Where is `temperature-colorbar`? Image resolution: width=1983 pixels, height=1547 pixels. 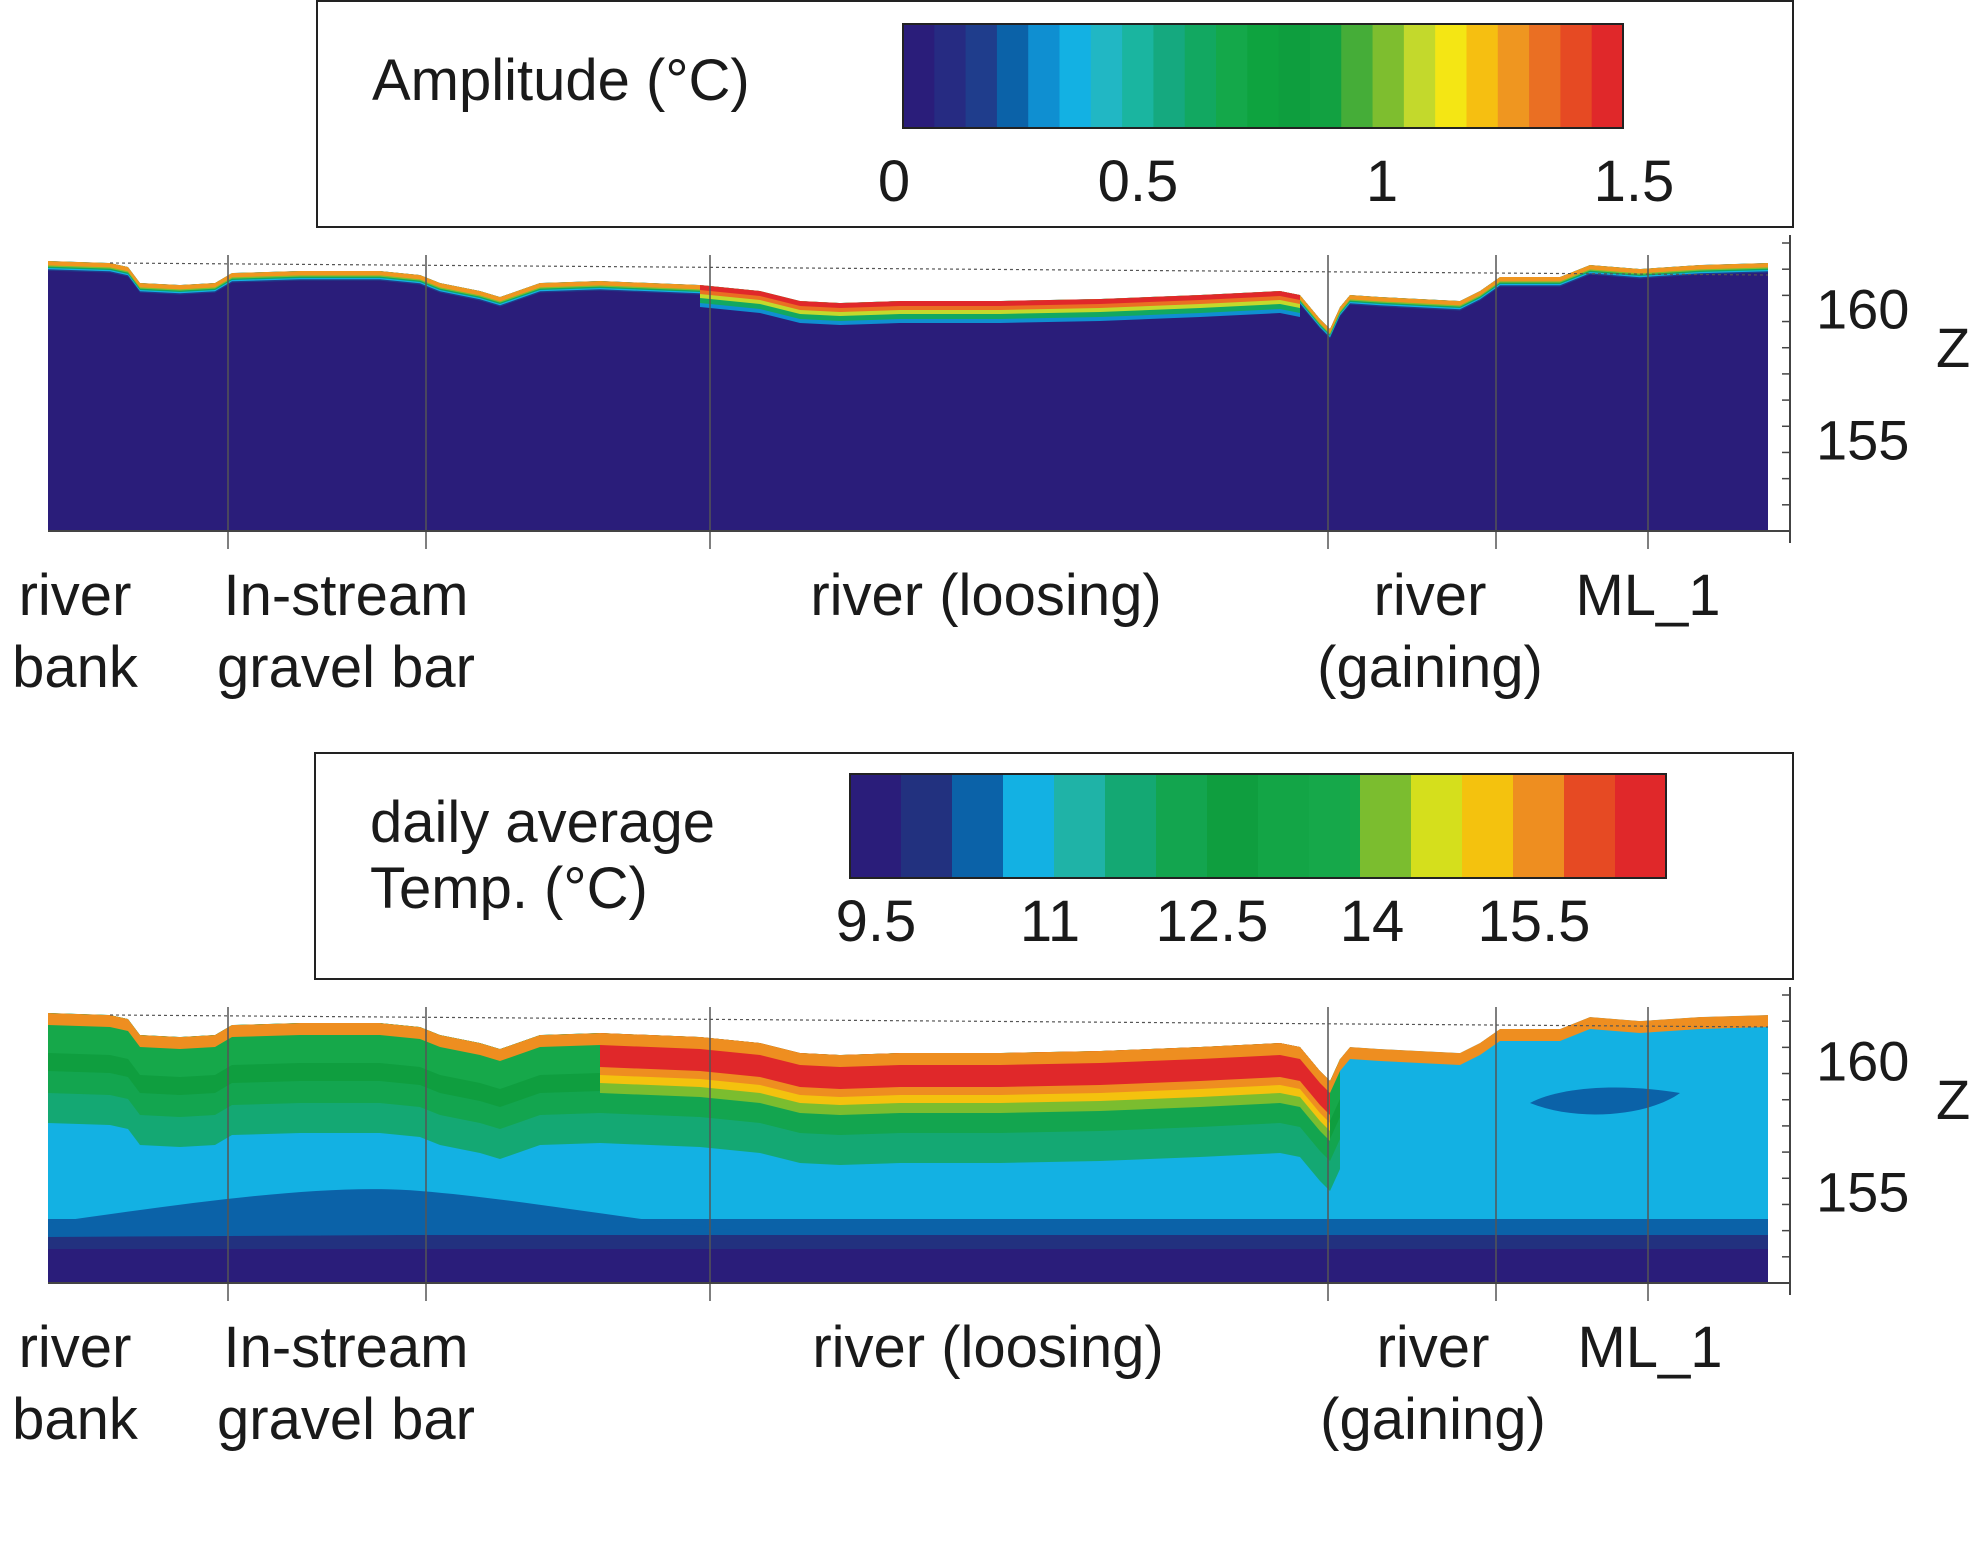 temperature-colorbar is located at coordinates (1258, 826).